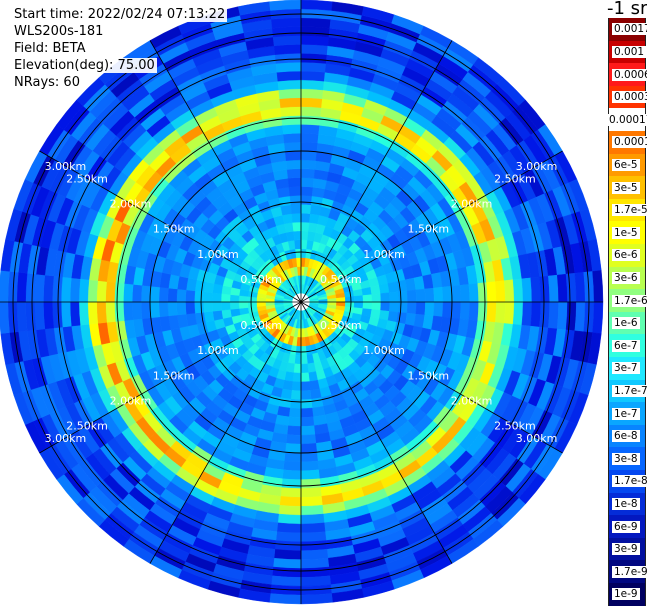 This screenshot has height=607, width=647. What do you see at coordinates (627, 9) in the screenshot?
I see `colorbar-unit: -1 sr` at bounding box center [627, 9].